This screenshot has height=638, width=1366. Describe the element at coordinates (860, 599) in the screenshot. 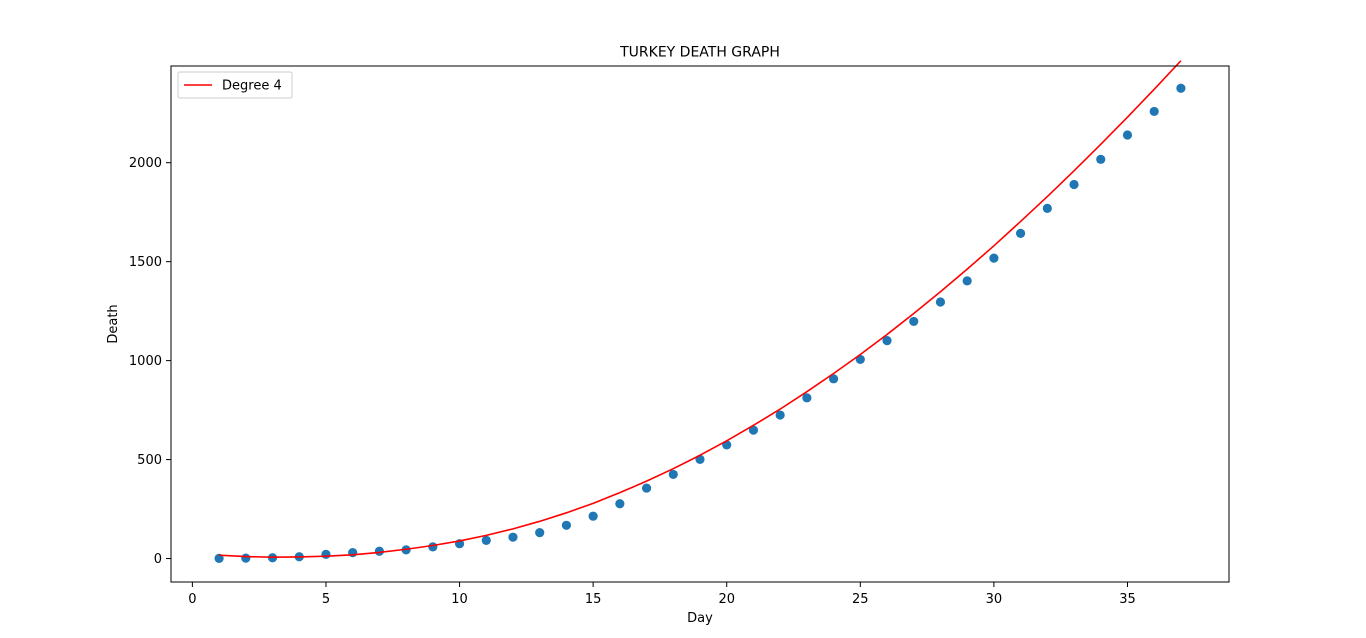

I see `x-tick-label: 25` at that location.